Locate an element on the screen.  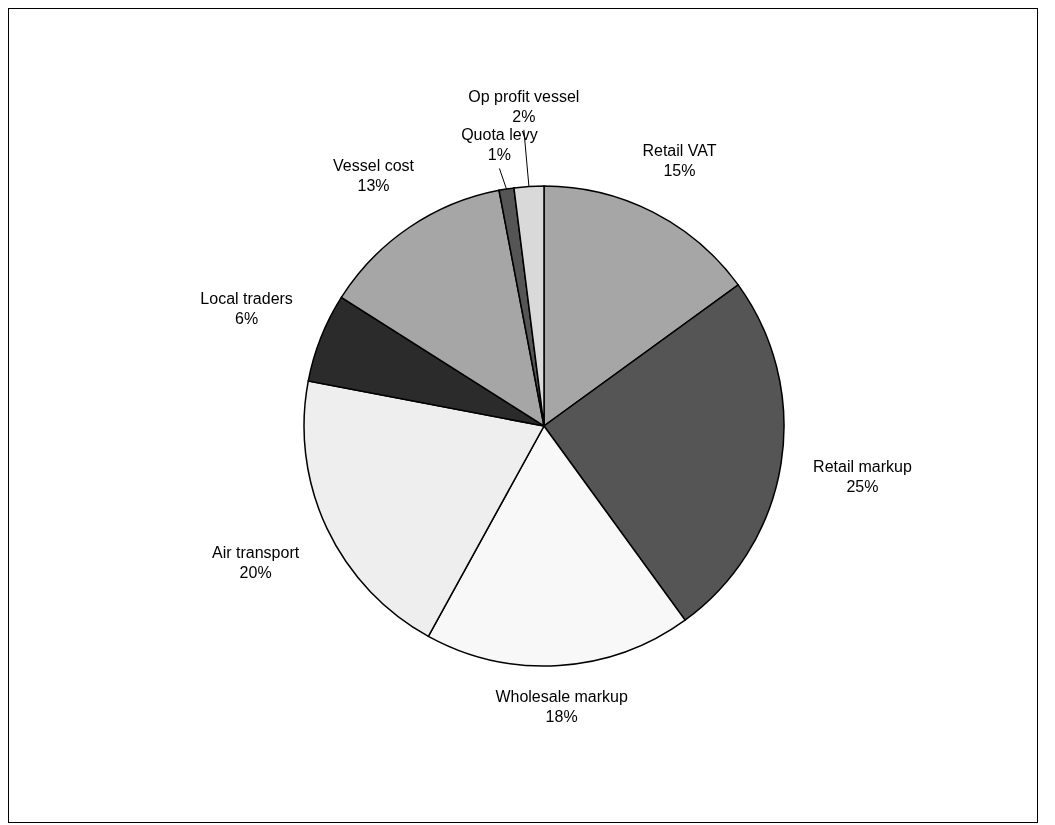
slice-label: Retail VAT is located at coordinates (679, 151).